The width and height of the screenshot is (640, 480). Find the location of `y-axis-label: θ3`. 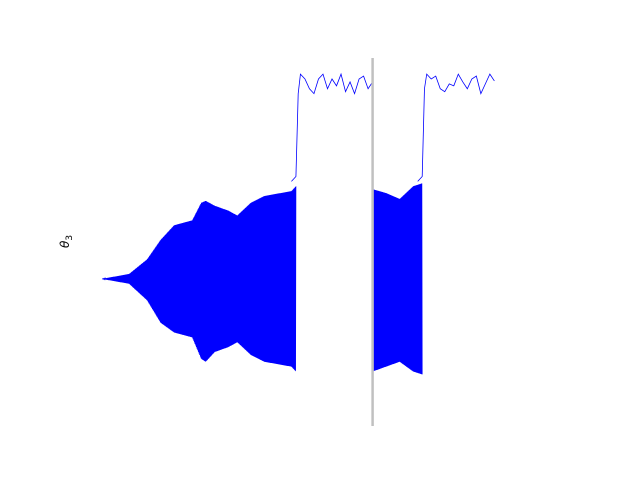

y-axis-label: θ3 is located at coordinates (66, 241).